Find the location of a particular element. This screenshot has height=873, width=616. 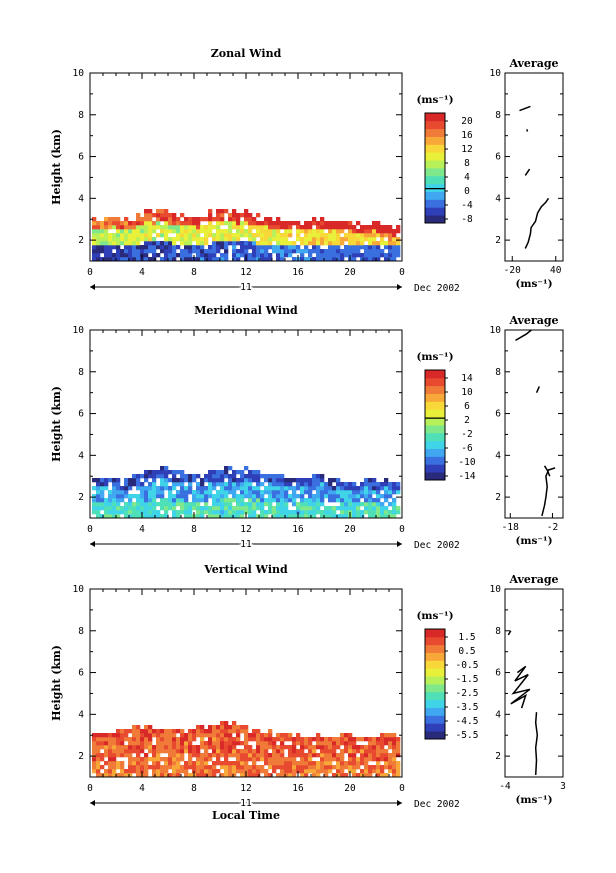

day-bar-start-arrow is located at coordinates (92, 544).